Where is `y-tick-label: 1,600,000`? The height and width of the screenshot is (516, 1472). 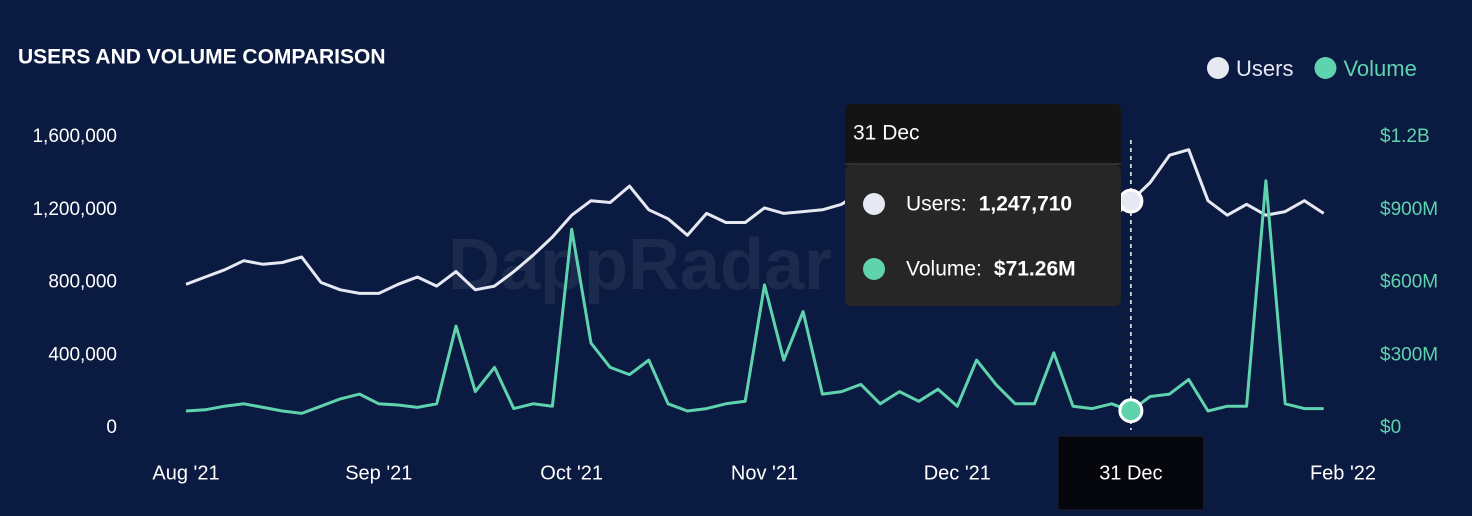 y-tick-label: 1,600,000 is located at coordinates (74, 136).